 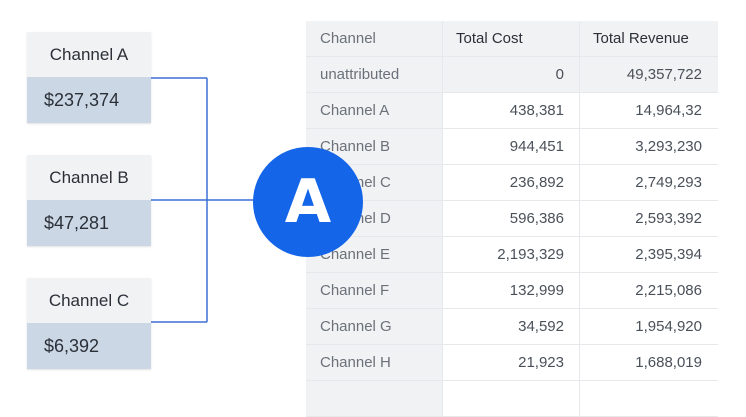 What do you see at coordinates (648, 218) in the screenshot?
I see `cell-revenue: 2,593,392` at bounding box center [648, 218].